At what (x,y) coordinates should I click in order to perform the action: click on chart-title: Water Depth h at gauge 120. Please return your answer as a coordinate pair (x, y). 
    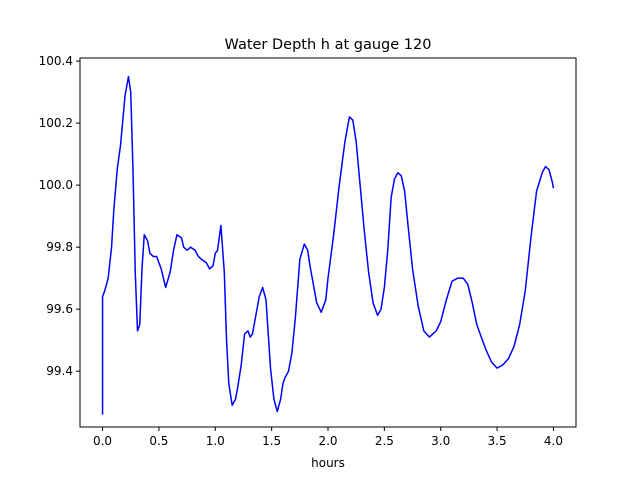
    Looking at the image, I should click on (328, 45).